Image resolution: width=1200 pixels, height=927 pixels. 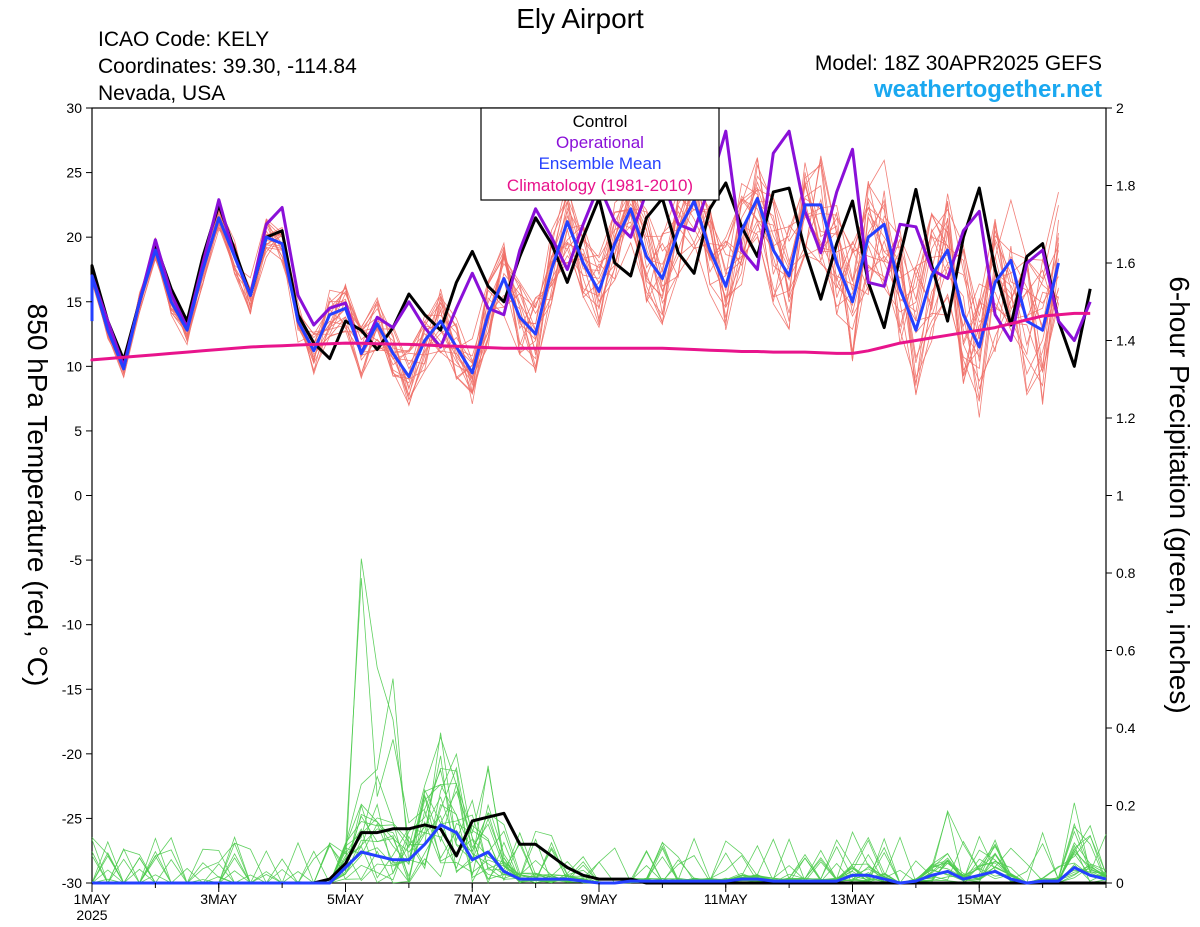 I want to click on legend-climatology: Climatology (1981-2010), so click(x=600, y=185).